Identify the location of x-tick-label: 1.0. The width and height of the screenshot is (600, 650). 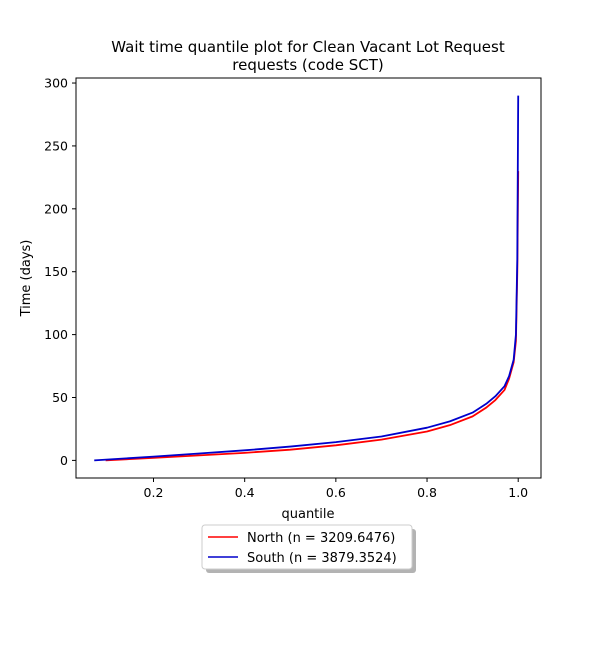
(518, 492).